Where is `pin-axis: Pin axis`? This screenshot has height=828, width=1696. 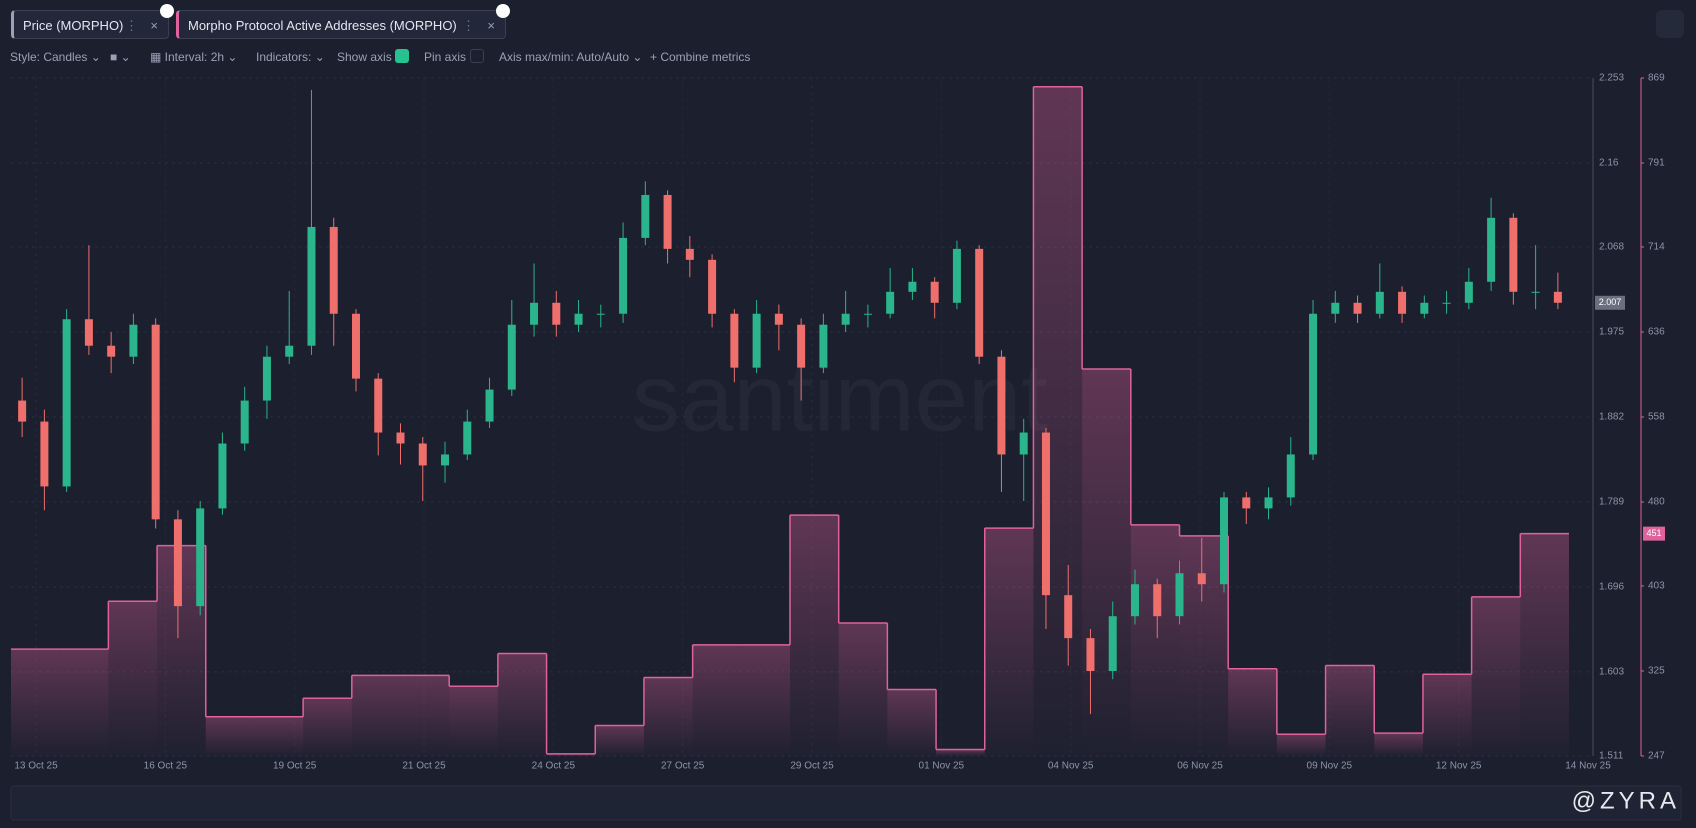
pin-axis: Pin axis is located at coordinates (445, 57).